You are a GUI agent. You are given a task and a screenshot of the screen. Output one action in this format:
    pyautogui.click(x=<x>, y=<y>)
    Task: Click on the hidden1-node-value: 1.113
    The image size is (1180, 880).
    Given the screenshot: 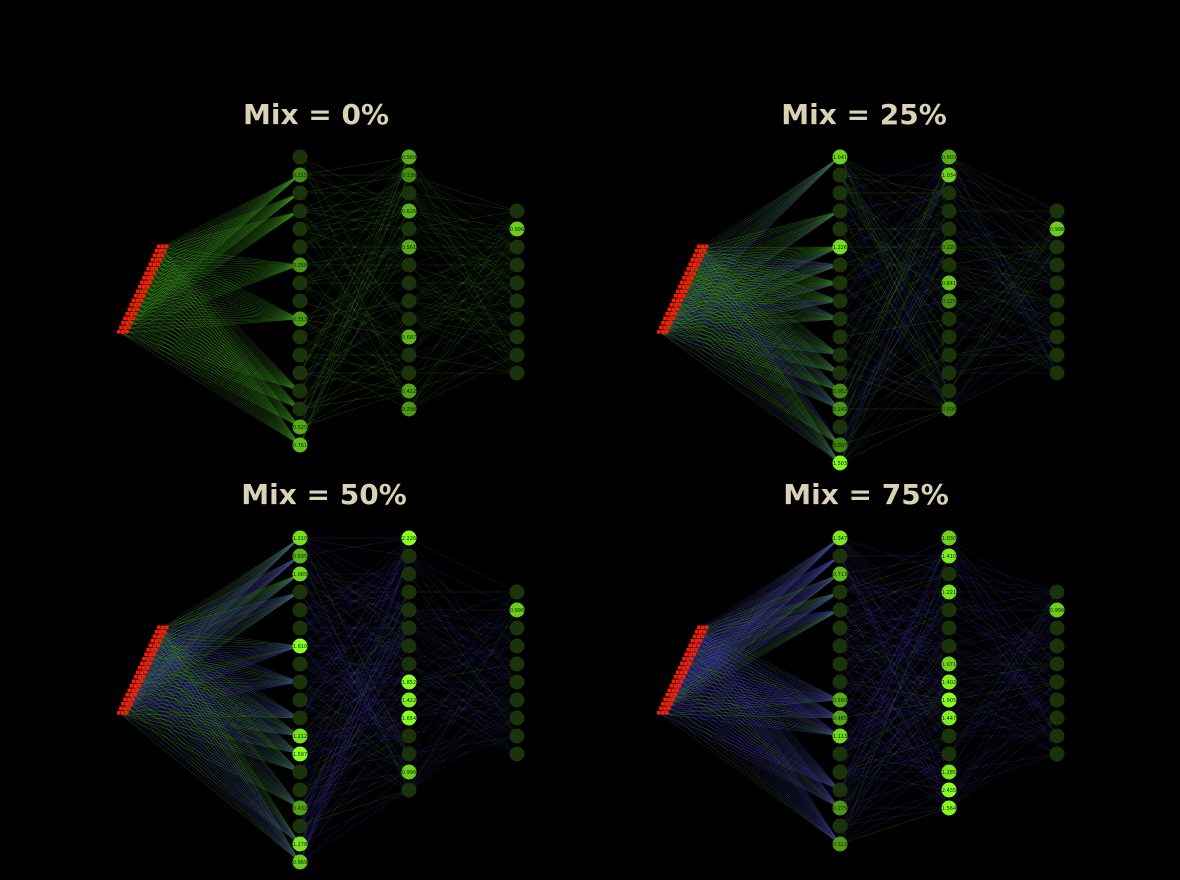 What is the action you would take?
    pyautogui.click(x=840, y=737)
    